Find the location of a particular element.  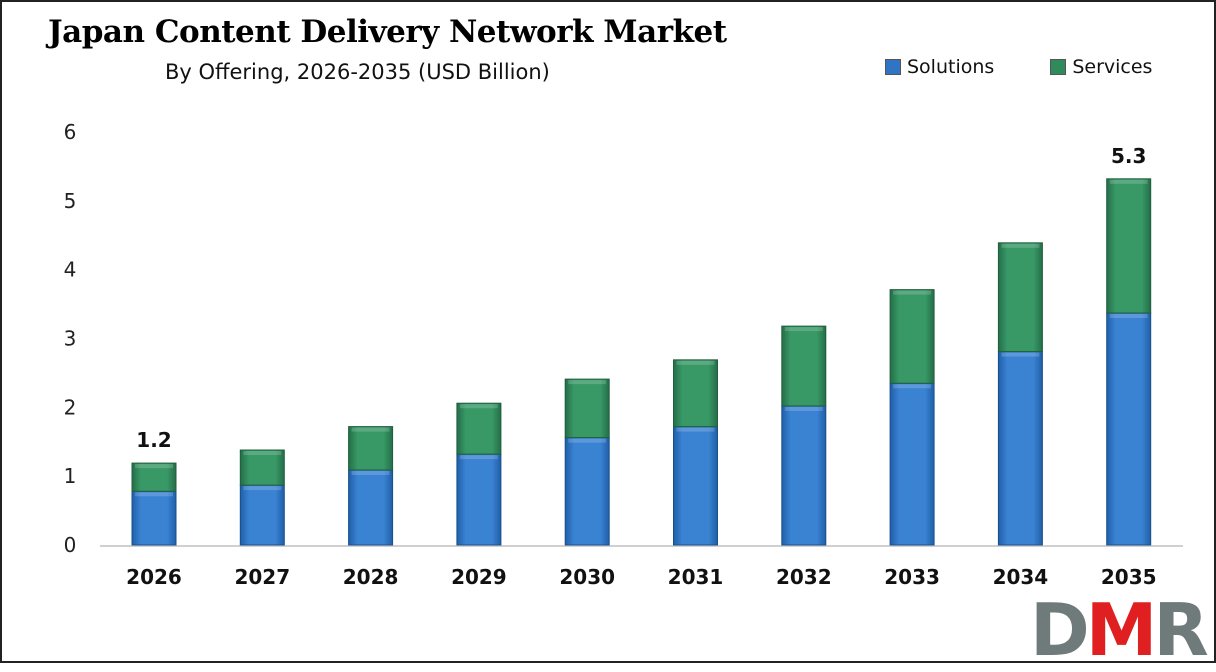

bar-solutions-2030 is located at coordinates (587, 491).